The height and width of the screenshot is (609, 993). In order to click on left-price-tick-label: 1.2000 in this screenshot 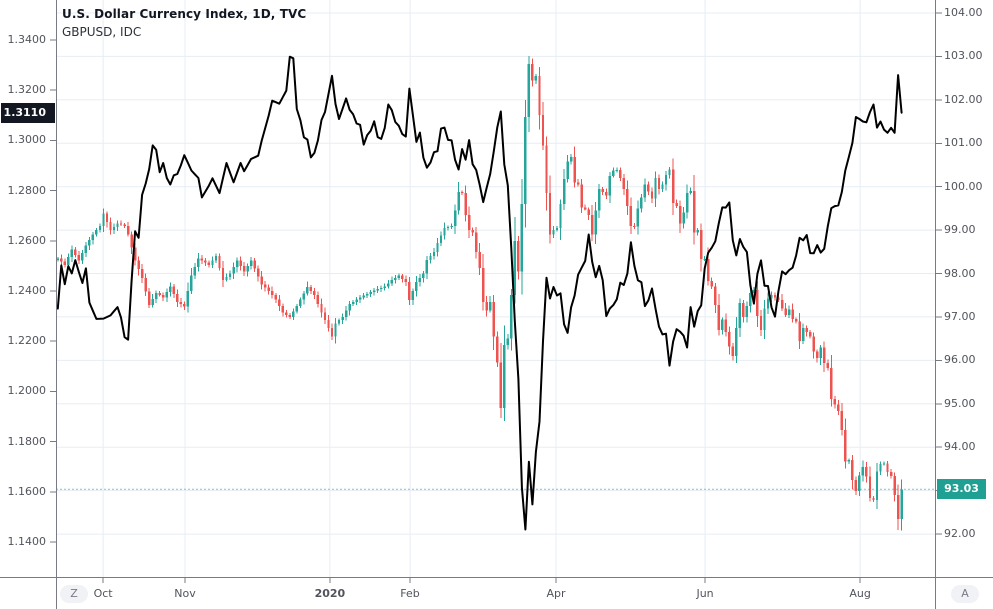, I will do `click(27, 391)`.